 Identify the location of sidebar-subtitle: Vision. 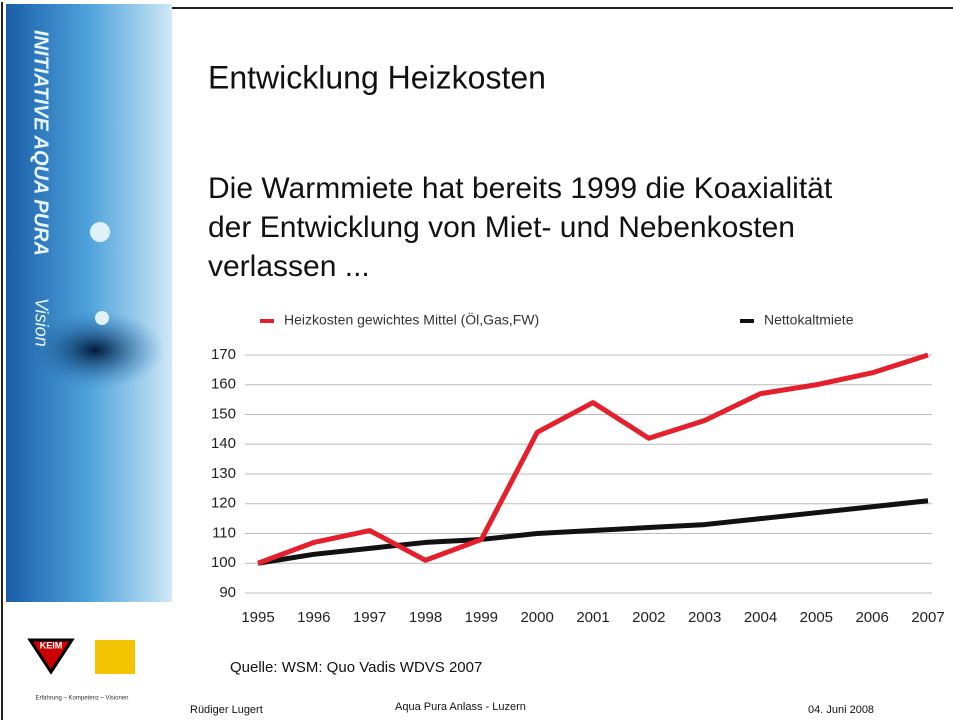
(41, 322).